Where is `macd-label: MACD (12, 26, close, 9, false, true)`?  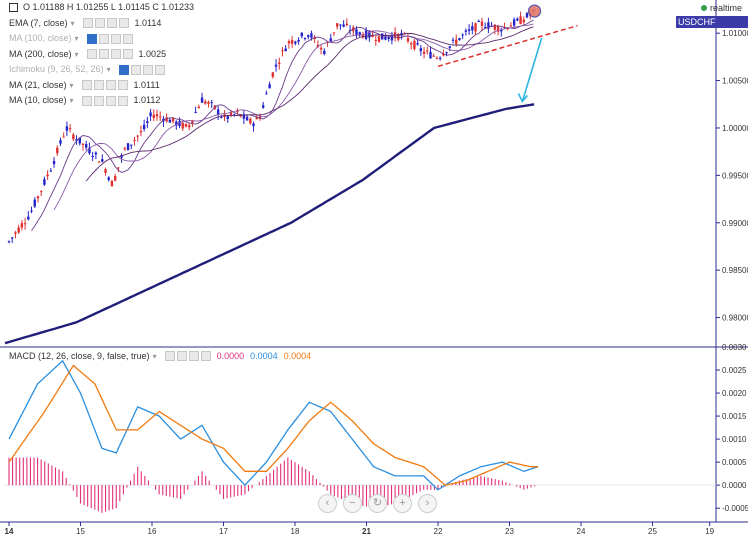
macd-label: MACD (12, 26, close, 9, false, true) is located at coordinates (79, 356).